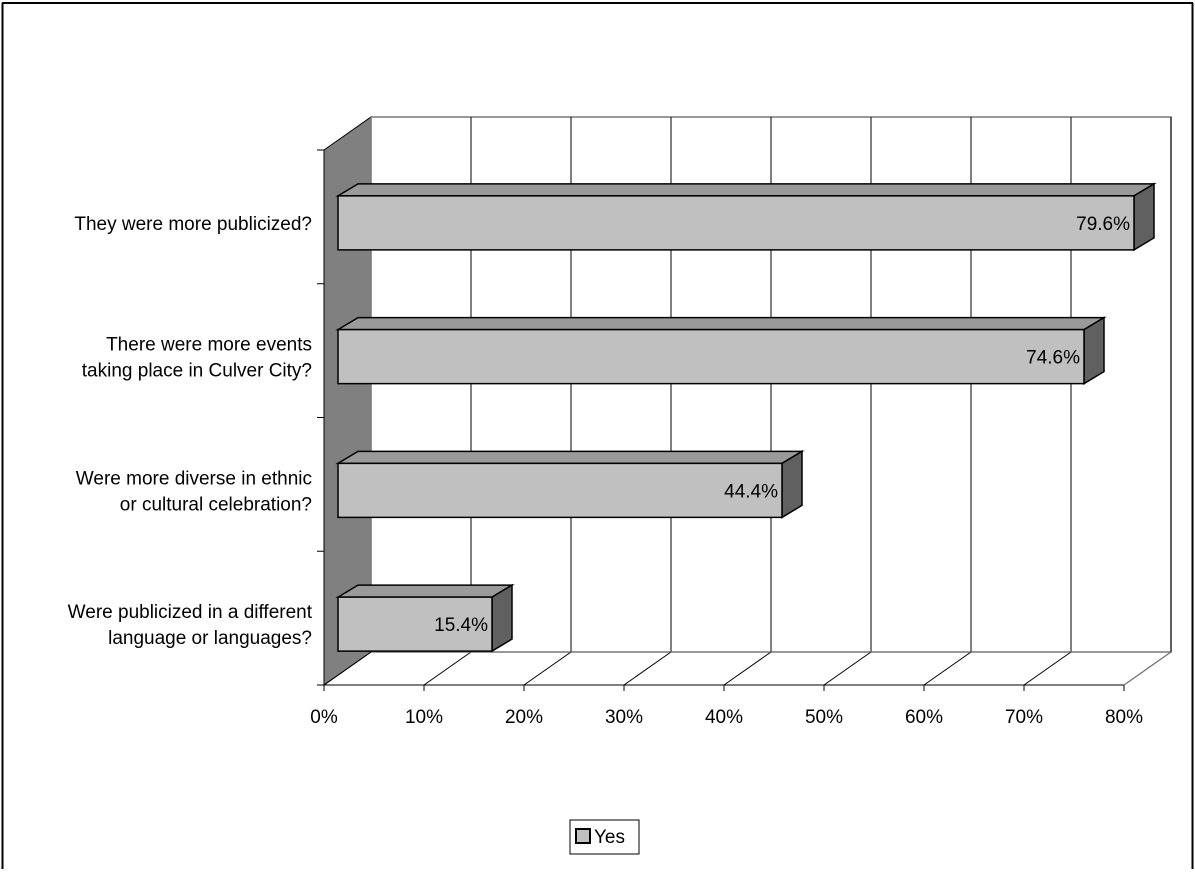  I want to click on x-tick-label: 10%, so click(424, 717).